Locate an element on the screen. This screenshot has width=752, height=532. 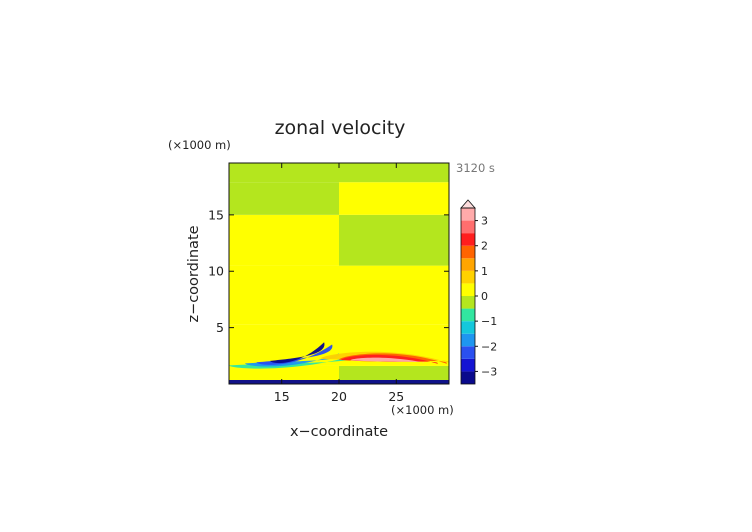
colorbar: −3 −2 −1 0 1 2 3 is located at coordinates (478, 292).